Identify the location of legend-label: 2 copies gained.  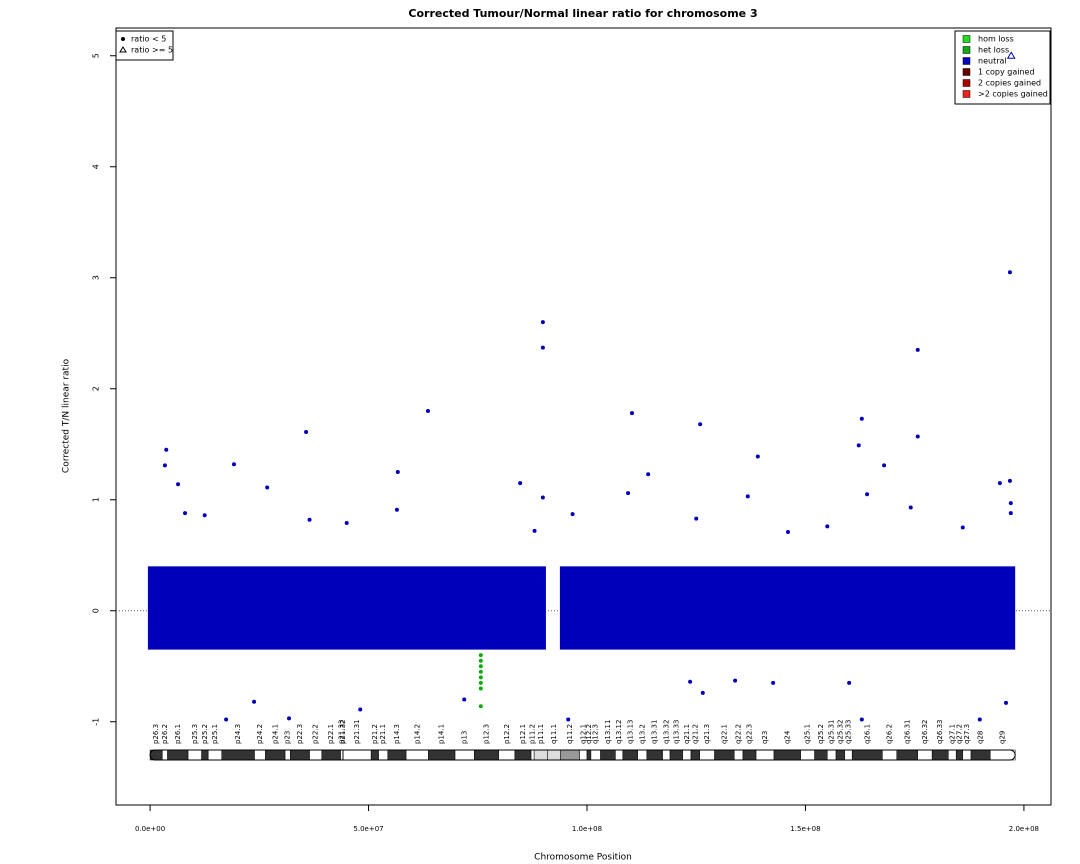
(1009, 83).